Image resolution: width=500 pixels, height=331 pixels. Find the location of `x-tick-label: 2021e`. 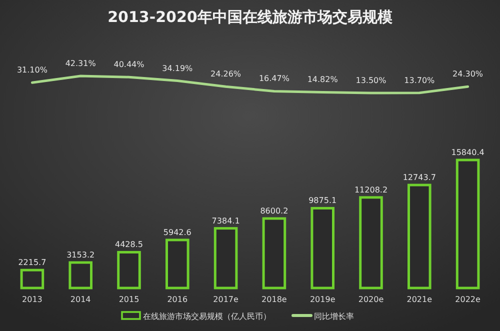

x-tick-label: 2021e is located at coordinates (419, 299).